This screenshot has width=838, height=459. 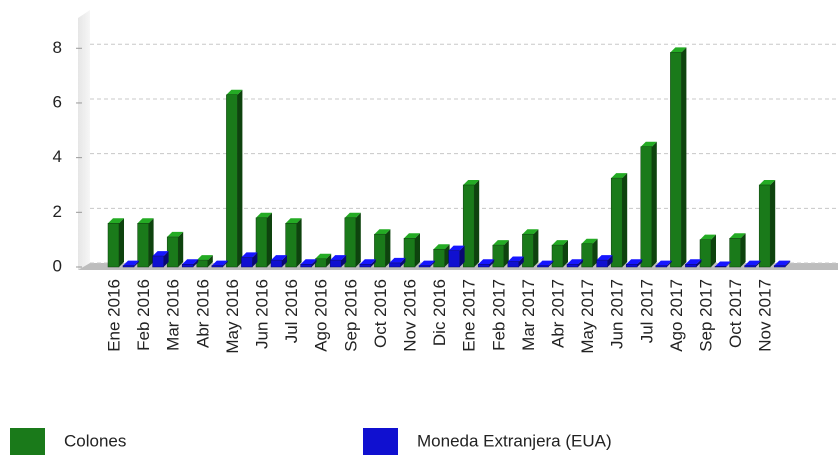 What do you see at coordinates (202, 313) in the screenshot?
I see `x-tick-label: Abr 2016` at bounding box center [202, 313].